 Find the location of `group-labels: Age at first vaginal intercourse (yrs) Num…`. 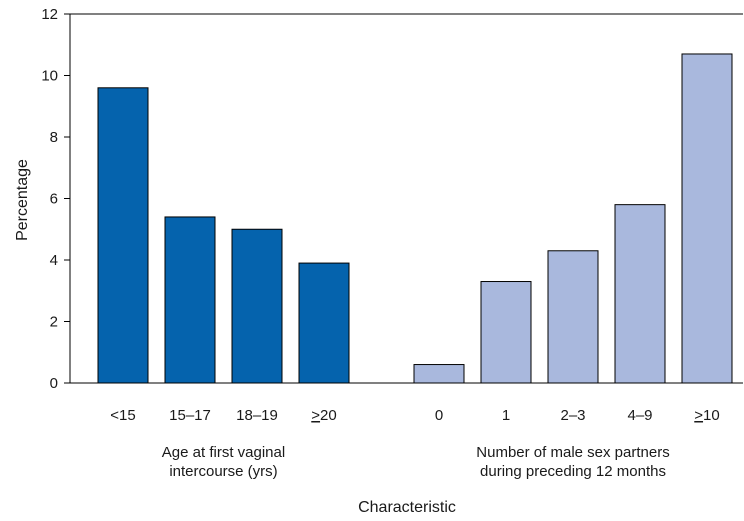

group-labels: Age at first vaginal intercourse (yrs) Num… is located at coordinates (416, 462).